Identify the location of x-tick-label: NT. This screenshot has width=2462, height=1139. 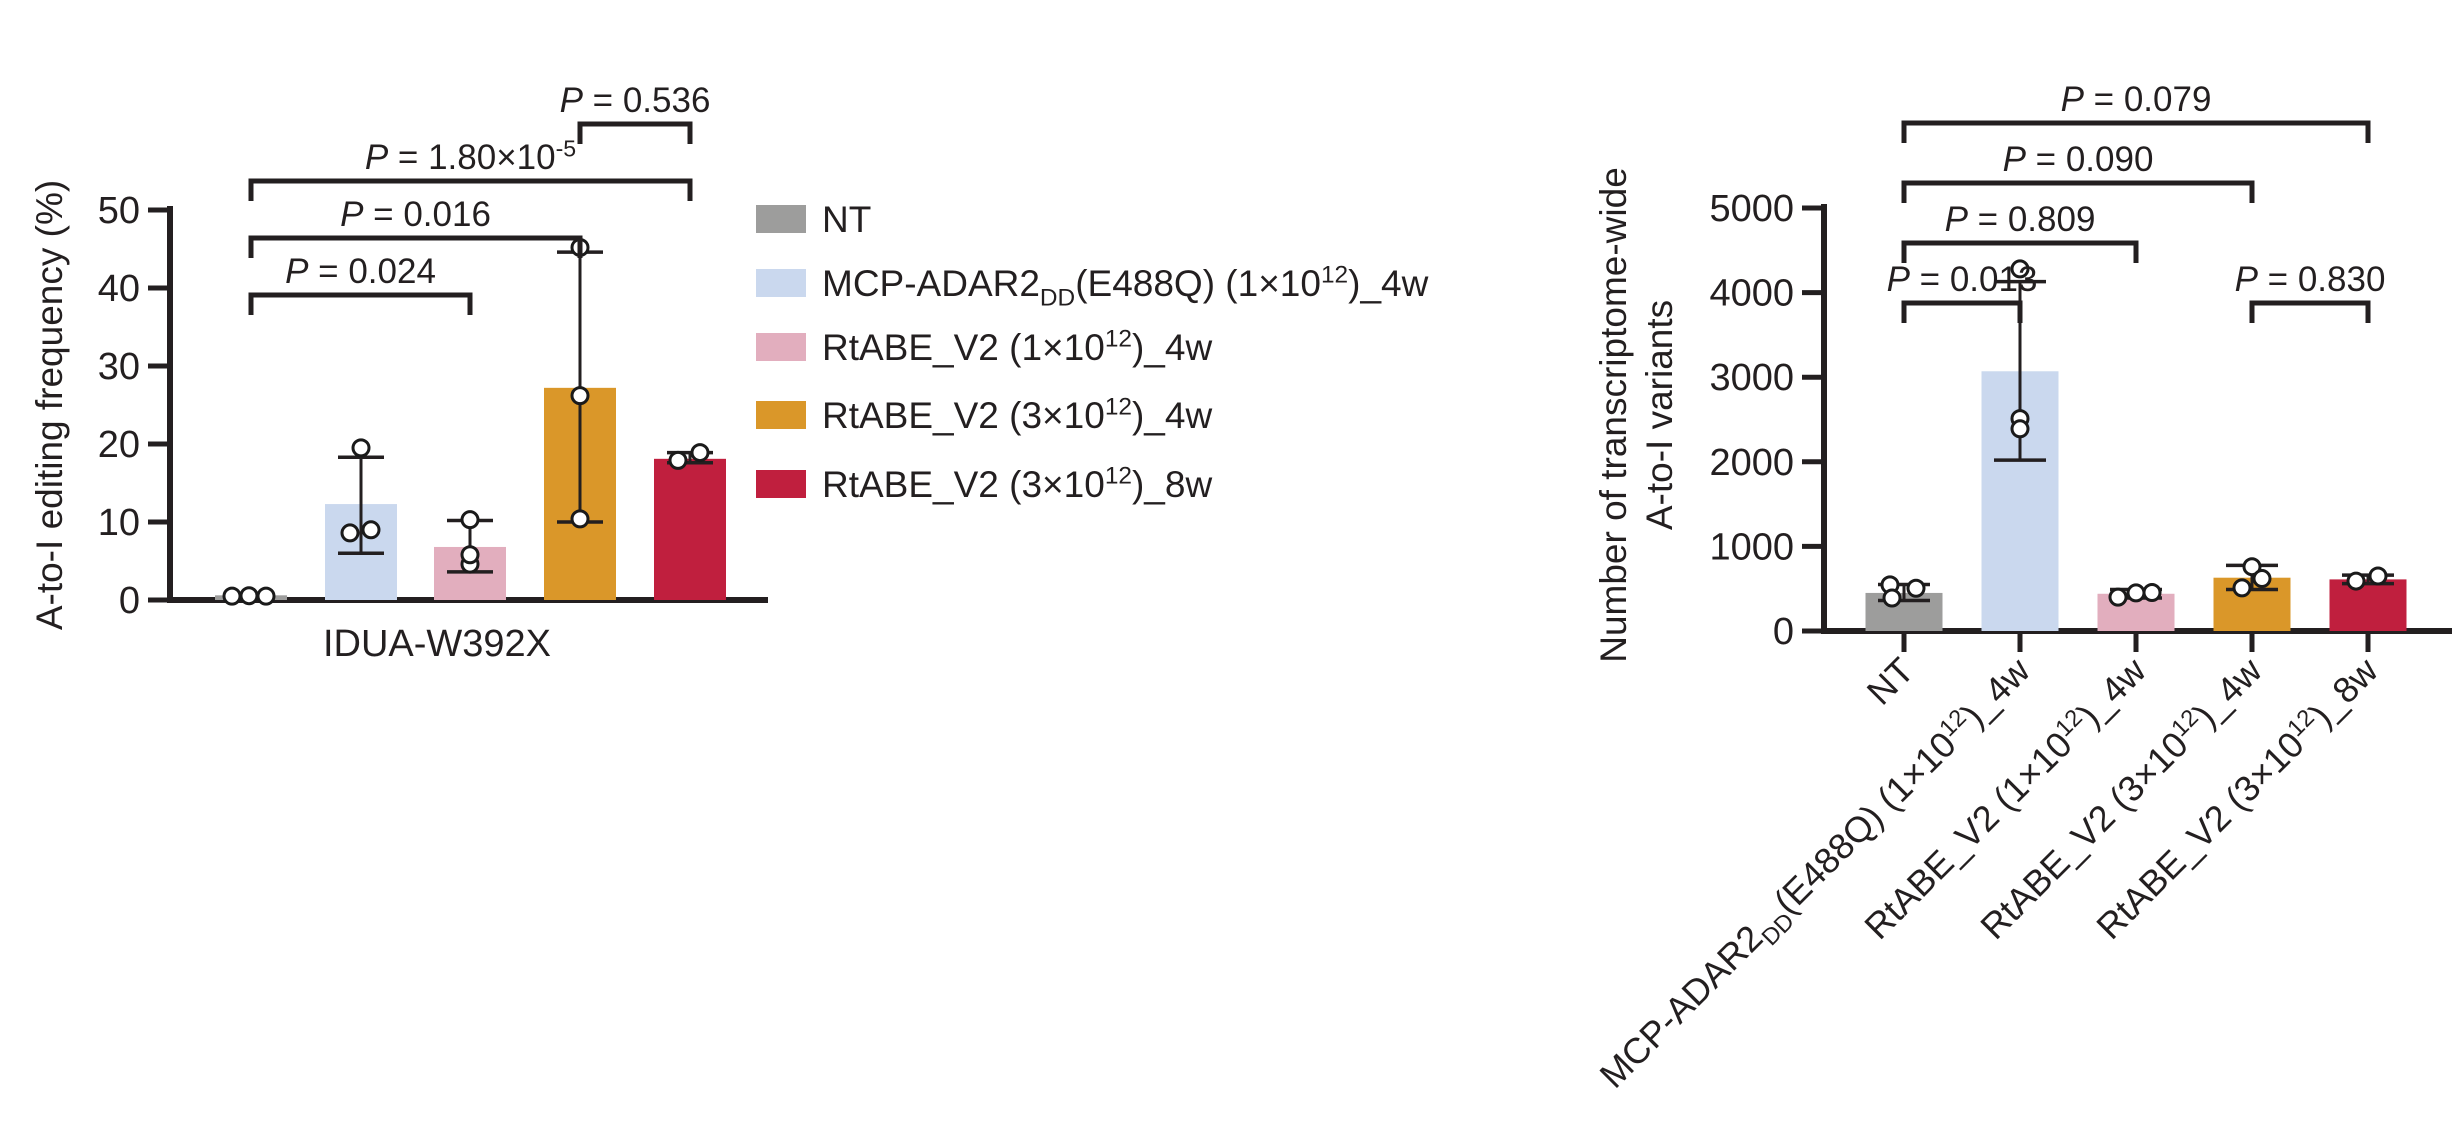
(1890, 681).